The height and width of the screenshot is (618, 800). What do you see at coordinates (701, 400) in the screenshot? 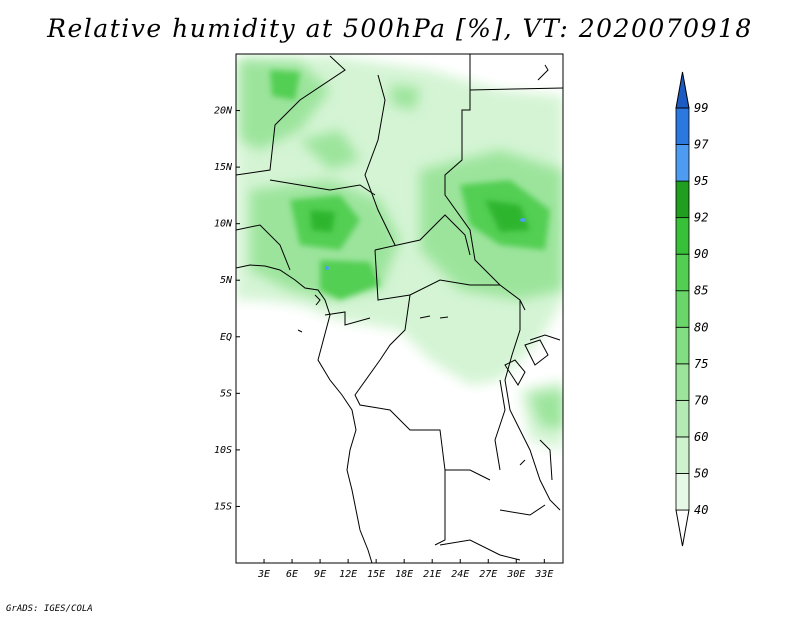
I see `colorbar-label: 70` at bounding box center [701, 400].